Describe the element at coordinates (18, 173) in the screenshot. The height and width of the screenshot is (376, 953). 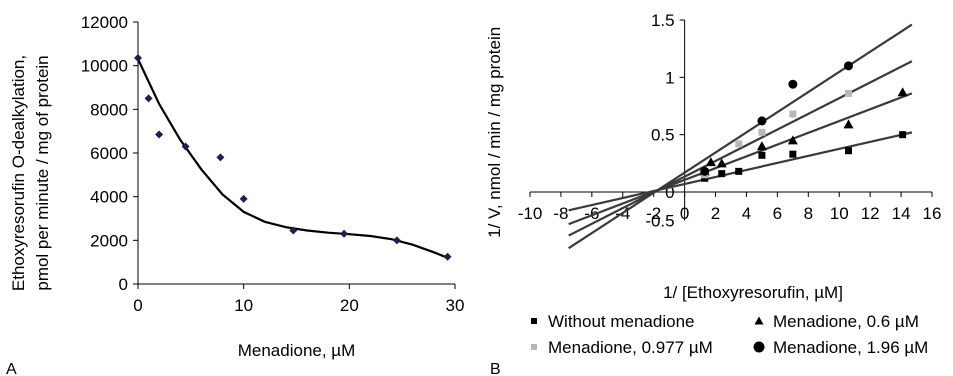
I see `y-axis-label-line-1: Ethoxyresorufin O-dealkylation,` at that location.